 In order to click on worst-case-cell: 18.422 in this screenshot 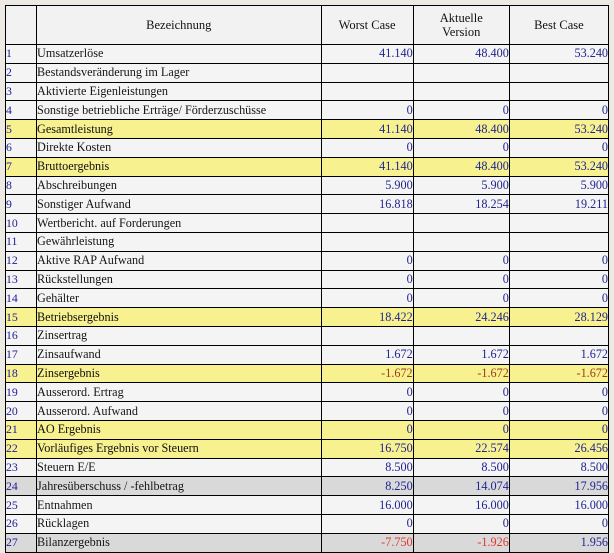, I will do `click(367, 317)`.